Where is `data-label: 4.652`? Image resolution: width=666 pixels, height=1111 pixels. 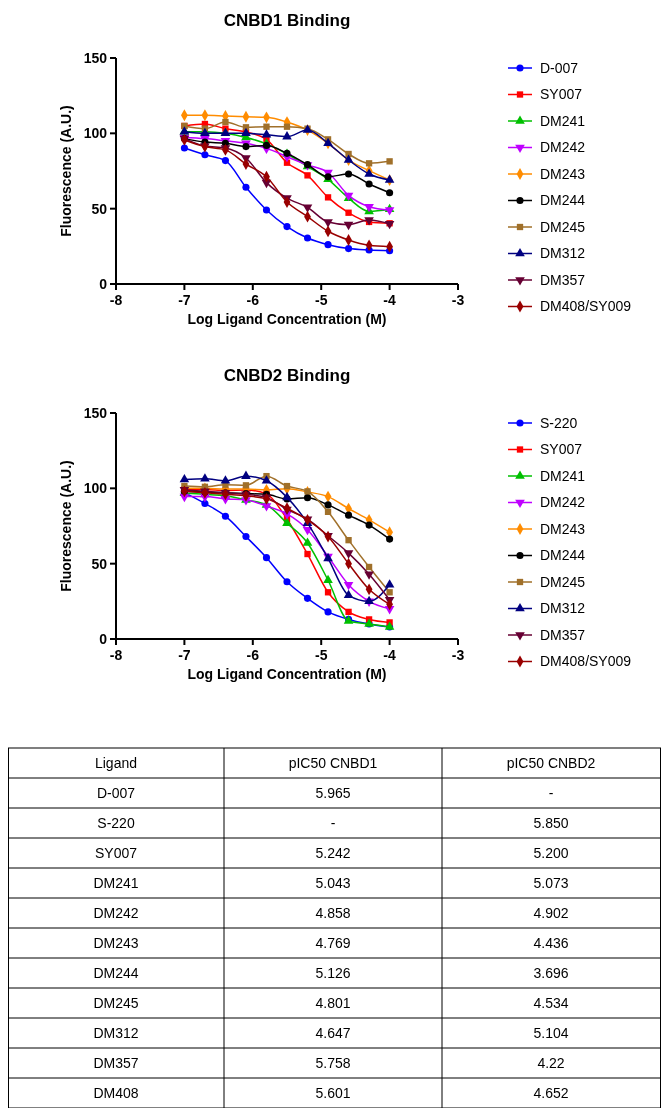 data-label: 4.652 is located at coordinates (551, 1092).